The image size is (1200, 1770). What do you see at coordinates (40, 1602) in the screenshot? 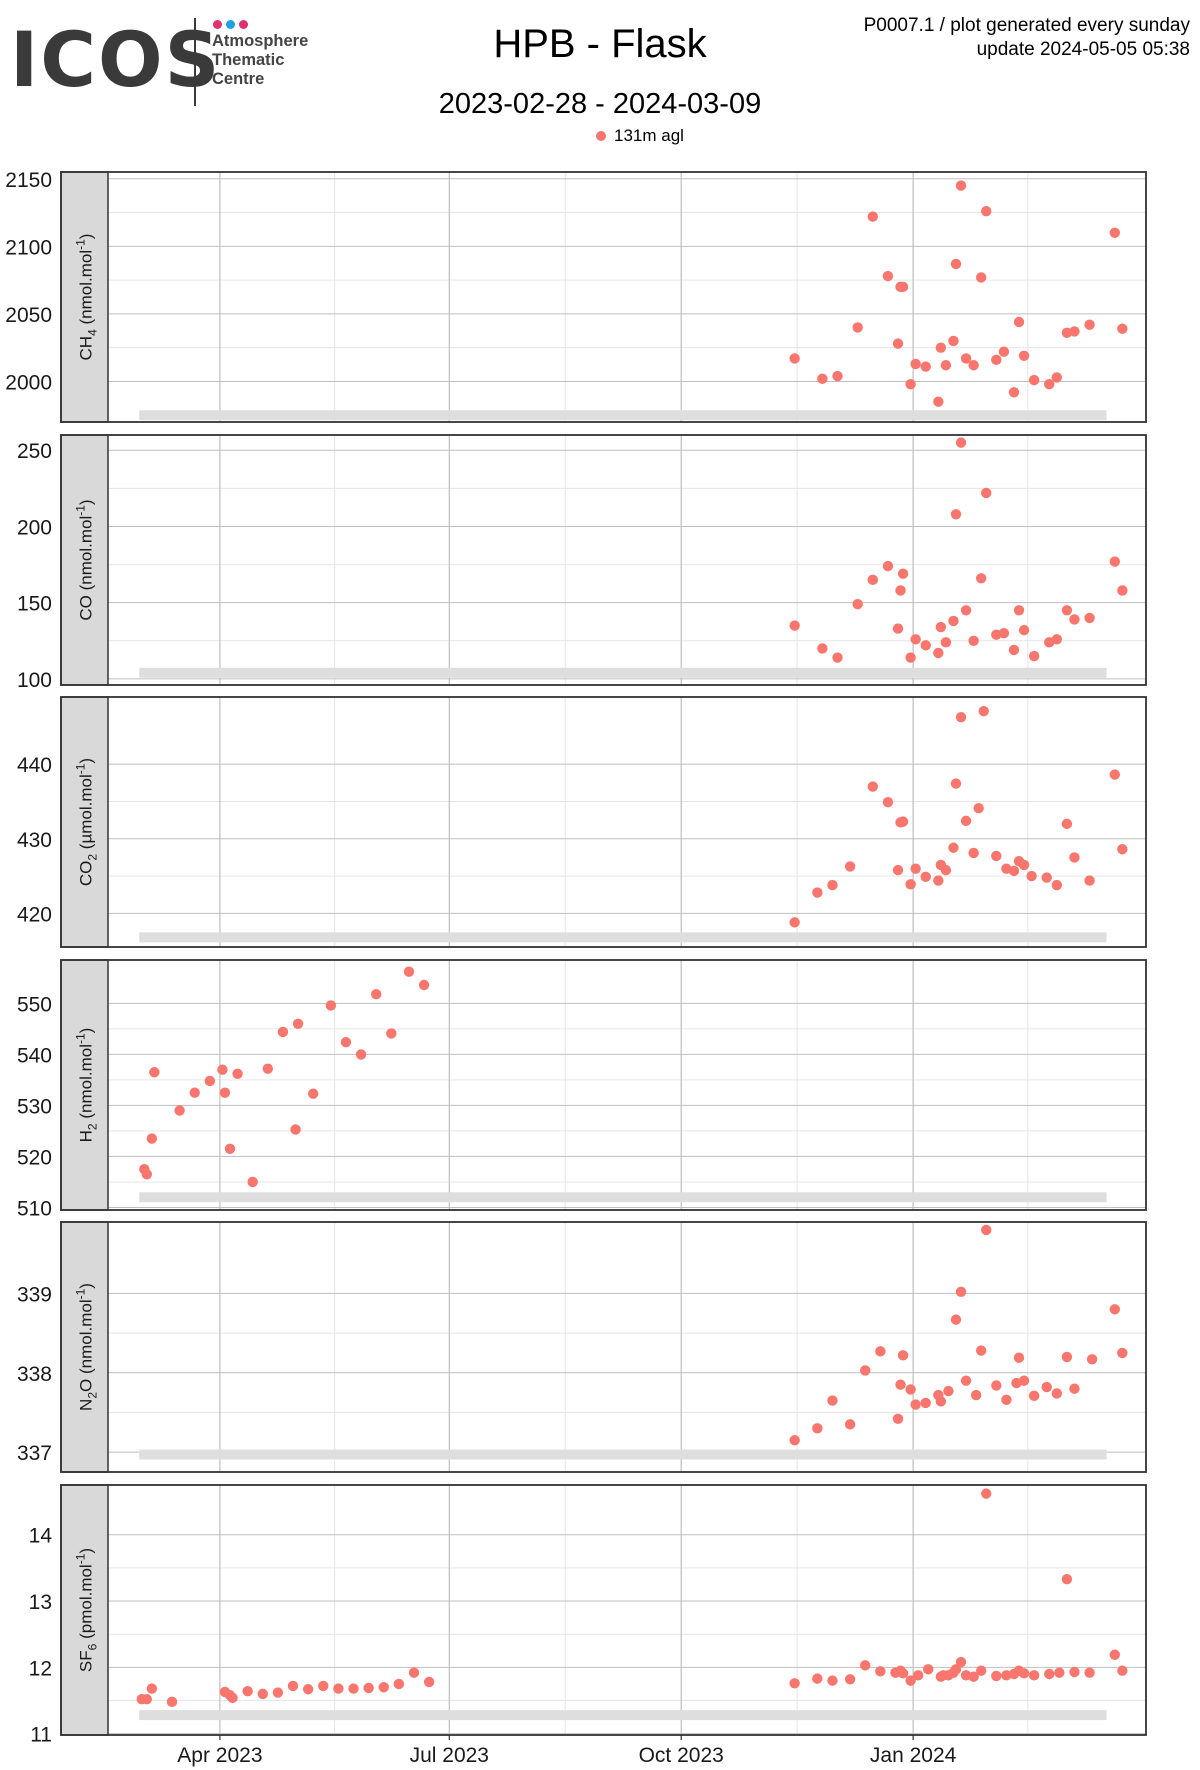
I see `y-tick-label: 13` at bounding box center [40, 1602].